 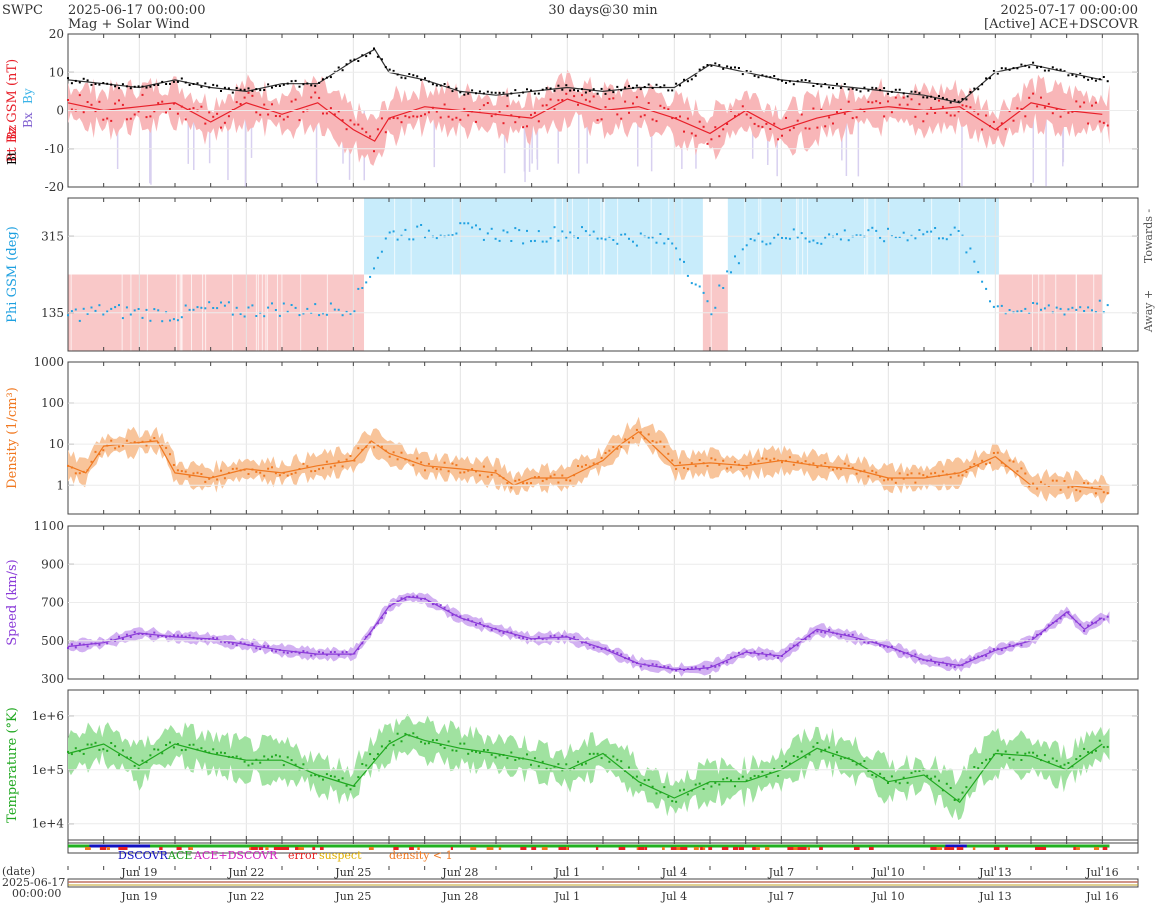 I want to click on mag-legend: Bt Bz By Bx, so click(x=20, y=126).